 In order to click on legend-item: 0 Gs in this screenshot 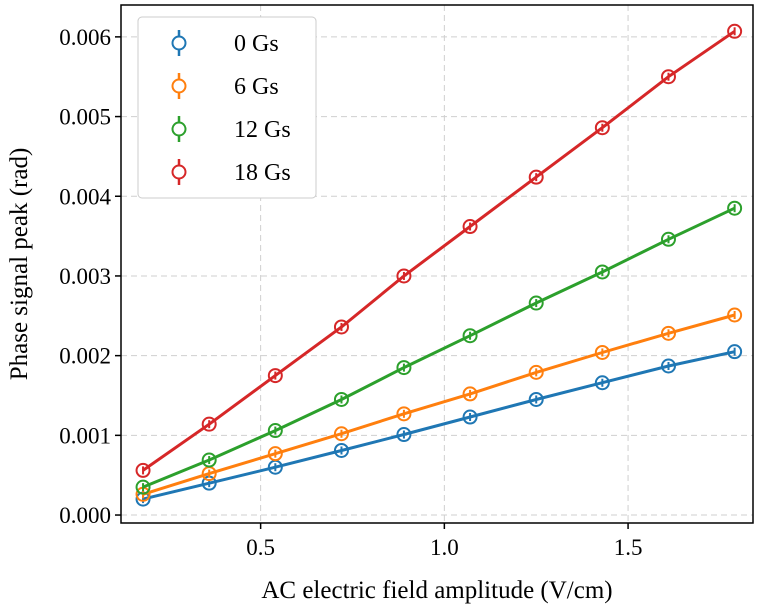, I will do `click(225, 43)`.